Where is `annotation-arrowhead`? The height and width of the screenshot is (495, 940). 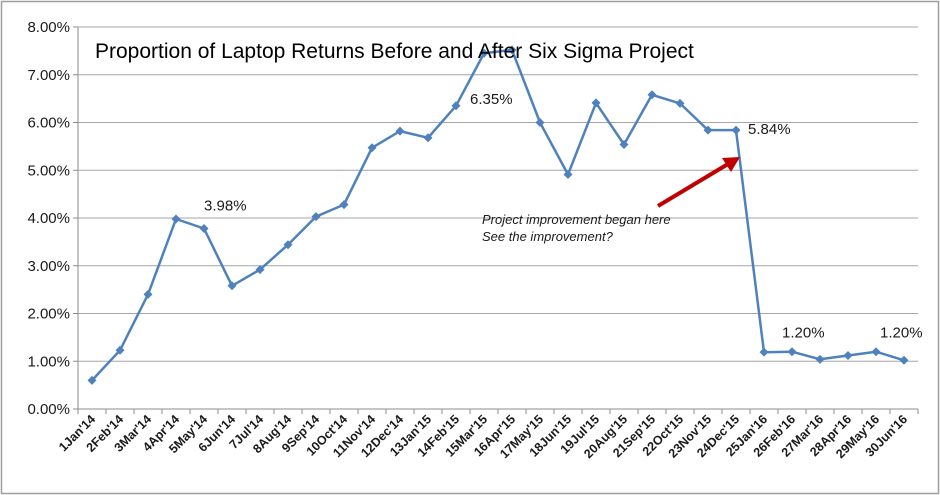
annotation-arrowhead is located at coordinates (731, 164).